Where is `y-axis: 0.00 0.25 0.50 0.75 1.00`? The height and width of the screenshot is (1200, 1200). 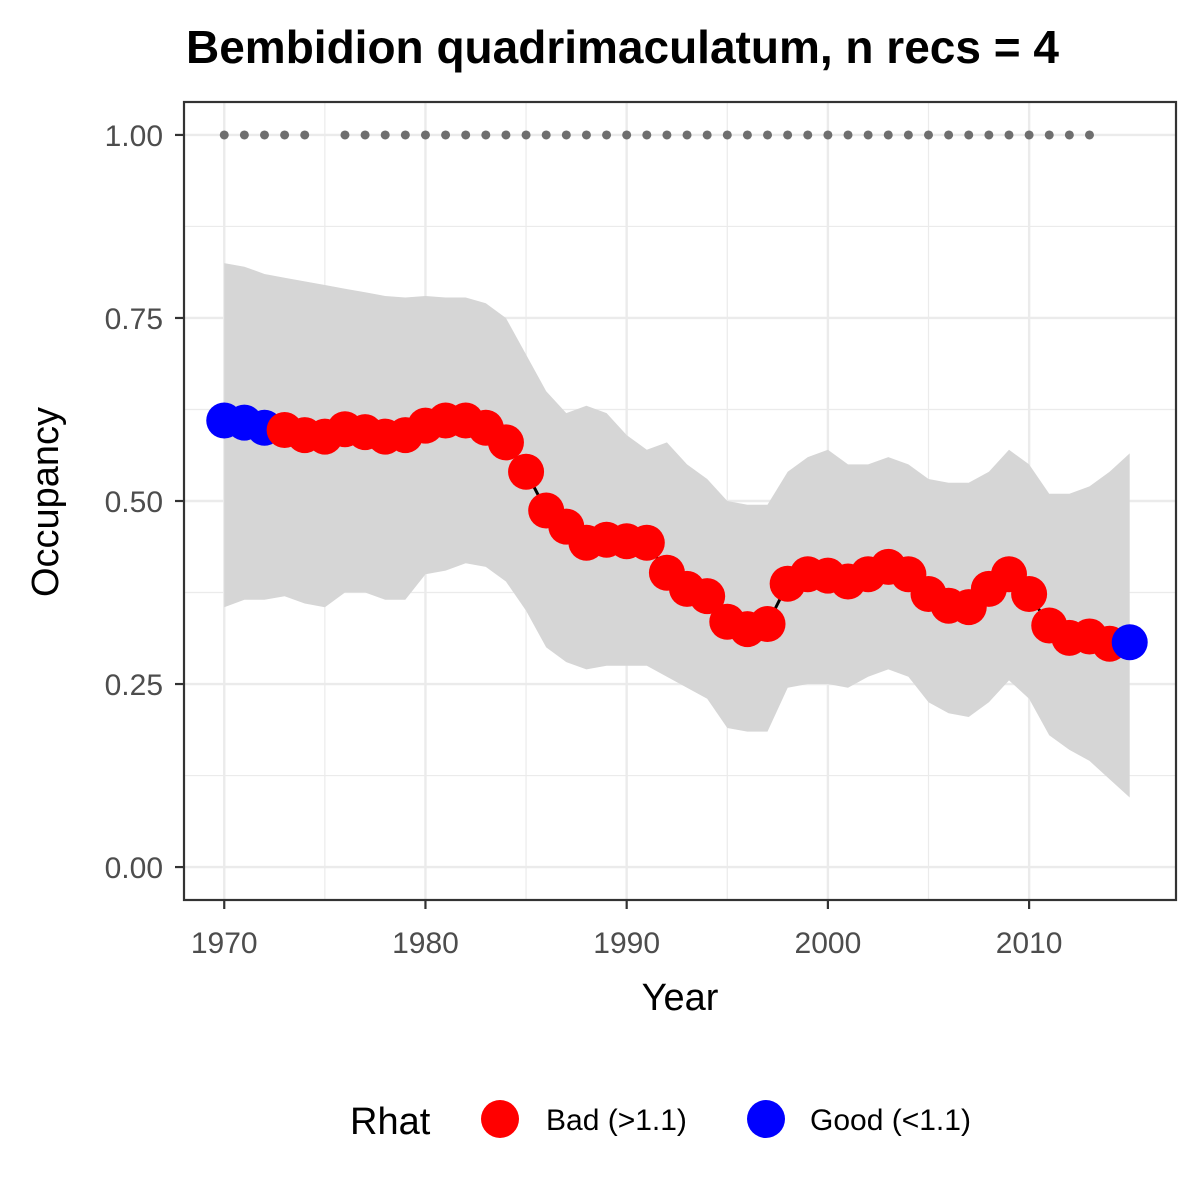 y-axis: 0.00 0.25 0.50 0.75 1.00 is located at coordinates (144, 502).